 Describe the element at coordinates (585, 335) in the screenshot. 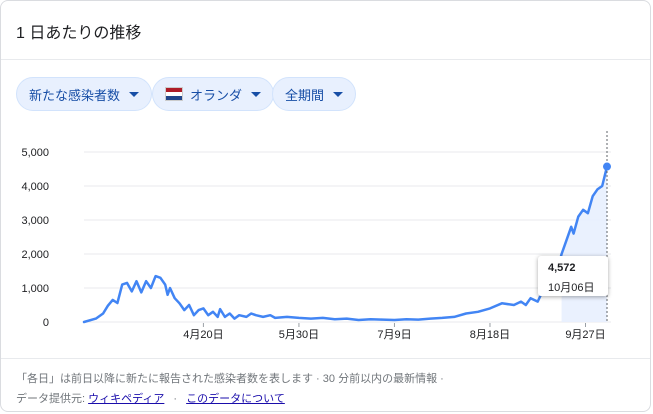

I see `x-tick-label: 9月27日` at that location.